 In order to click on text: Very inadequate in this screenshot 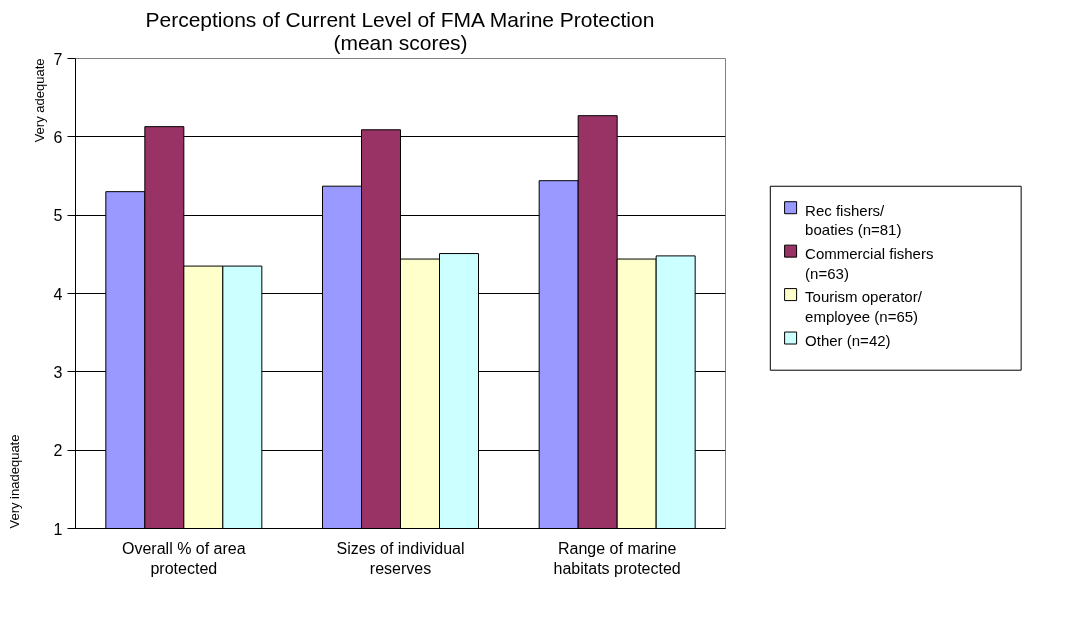, I will do `click(14, 481)`.